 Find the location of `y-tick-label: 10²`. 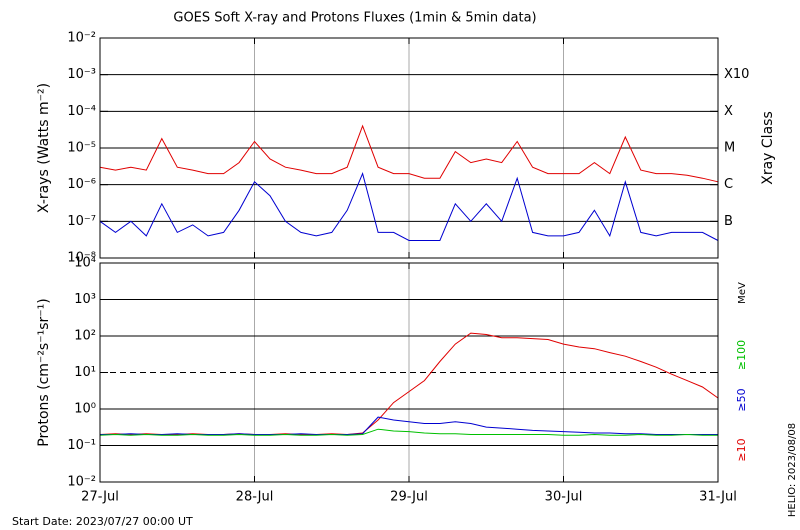

y-tick-label: 10² is located at coordinates (85, 336).